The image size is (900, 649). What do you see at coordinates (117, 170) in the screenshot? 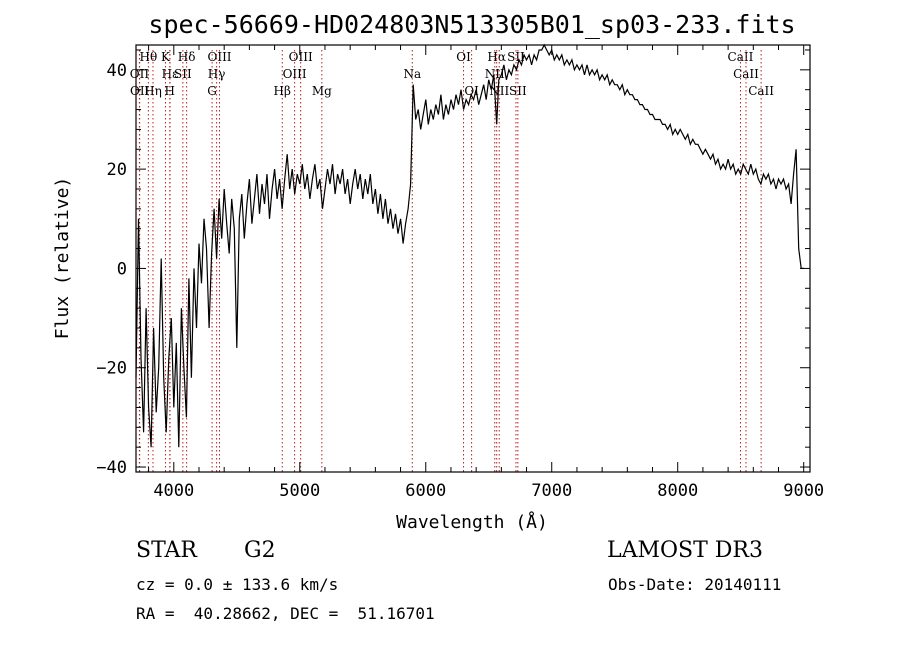
I see `y-tick-label: 20` at bounding box center [117, 170].